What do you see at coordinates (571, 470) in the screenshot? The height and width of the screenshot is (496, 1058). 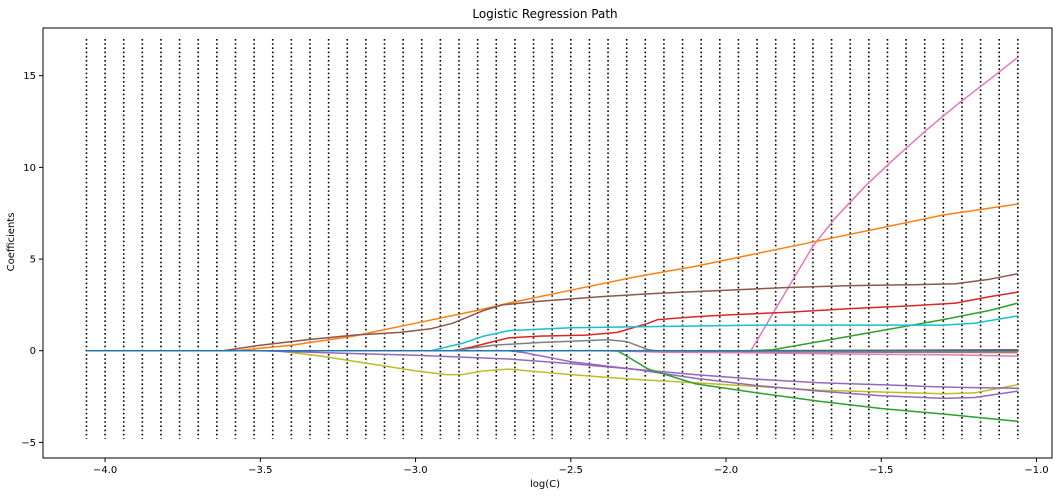 I see `x-tick-label: −2.5` at bounding box center [571, 470].